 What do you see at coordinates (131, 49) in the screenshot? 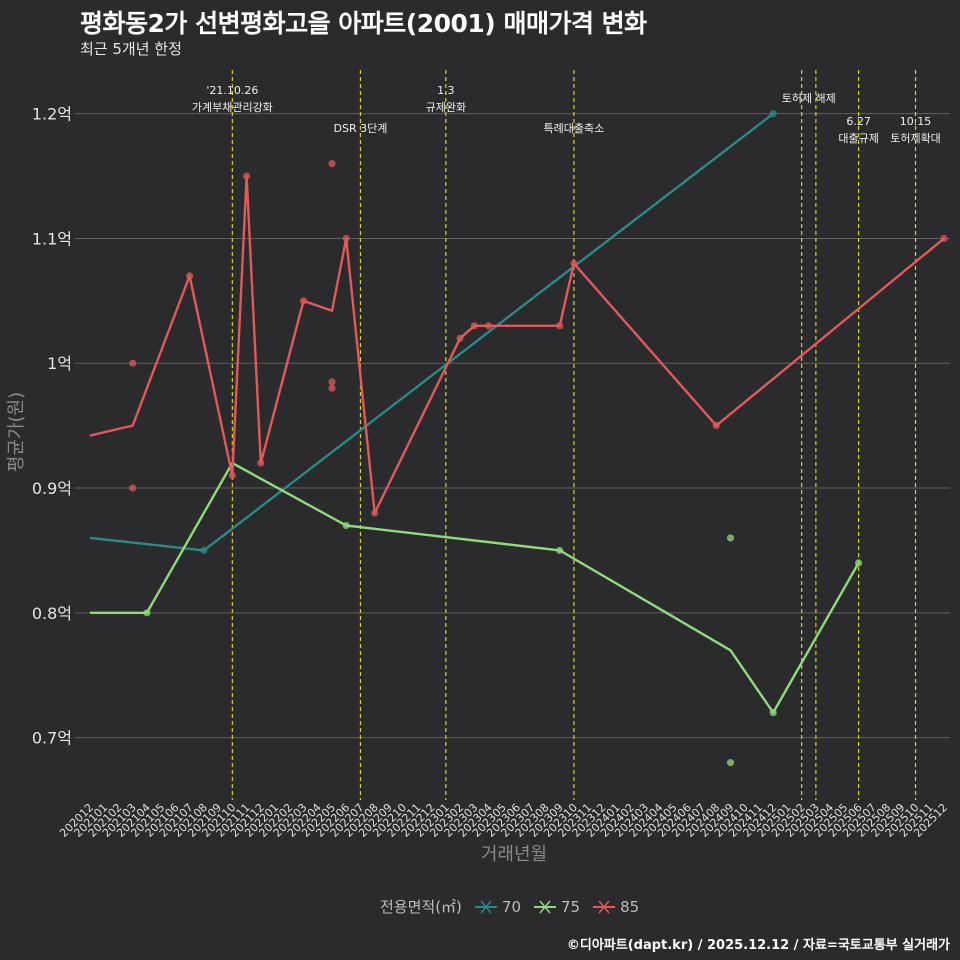
I see `chart-subtitle: 최근 5개년 한정` at bounding box center [131, 49].